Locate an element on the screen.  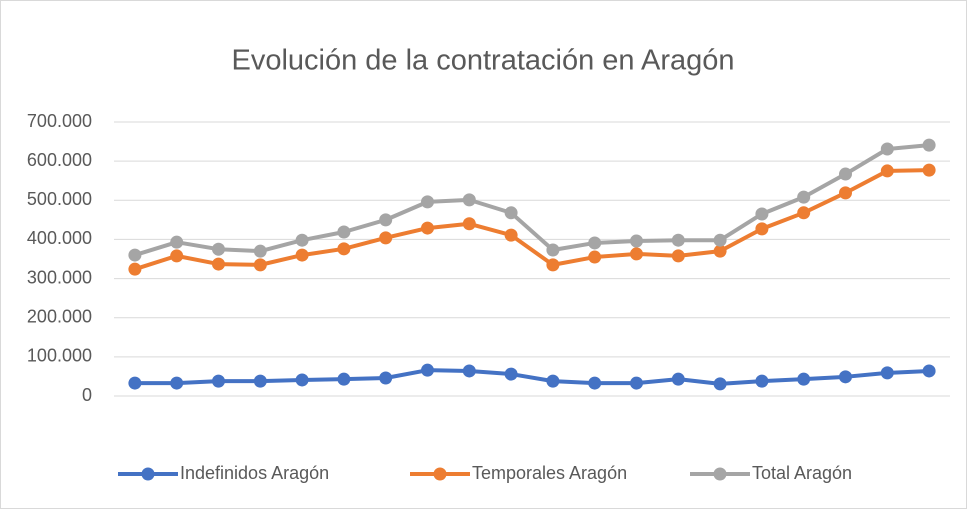
legend-label: Total Aragón is located at coordinates (802, 473).